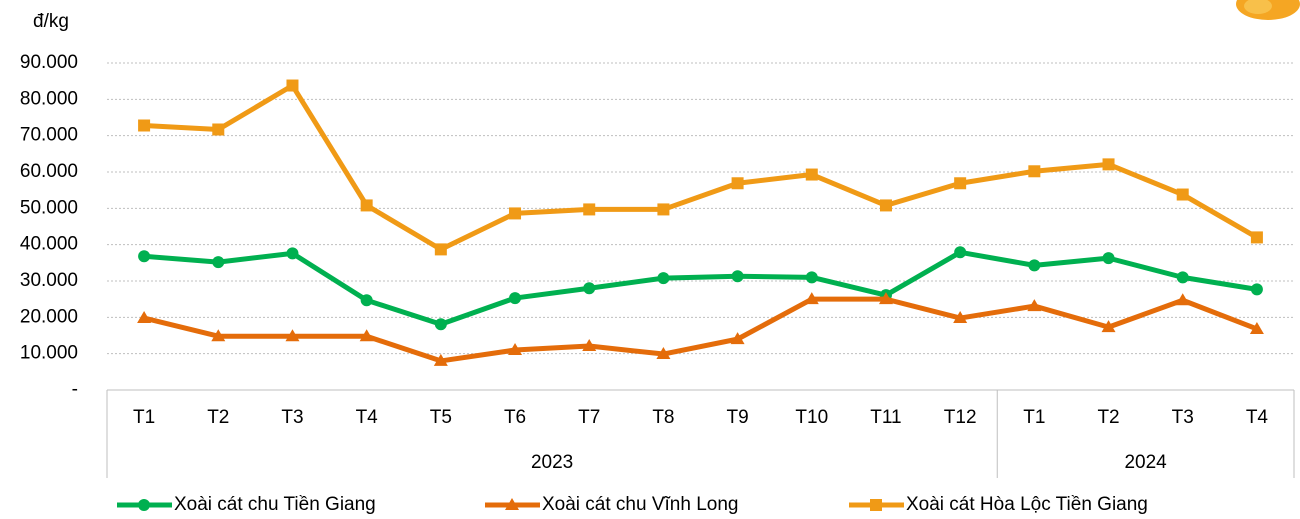 The image size is (1300, 519). I want to click on mango-icon, so click(1268, 10).